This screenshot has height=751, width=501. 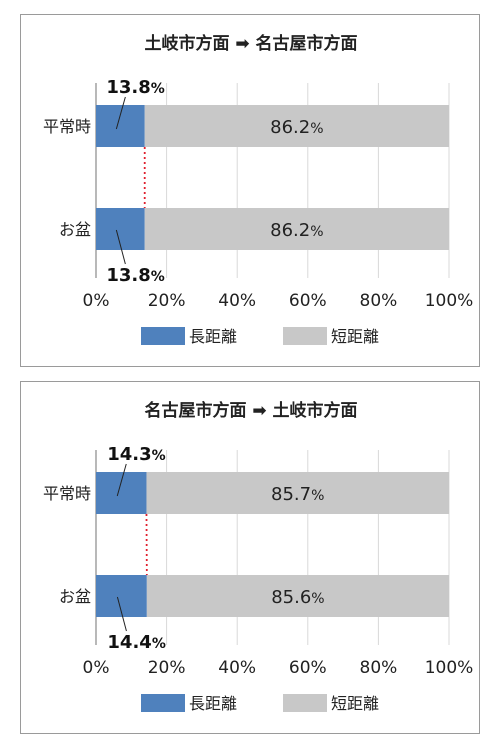 I want to click on data-label-short: 85.6%, so click(x=297, y=597).